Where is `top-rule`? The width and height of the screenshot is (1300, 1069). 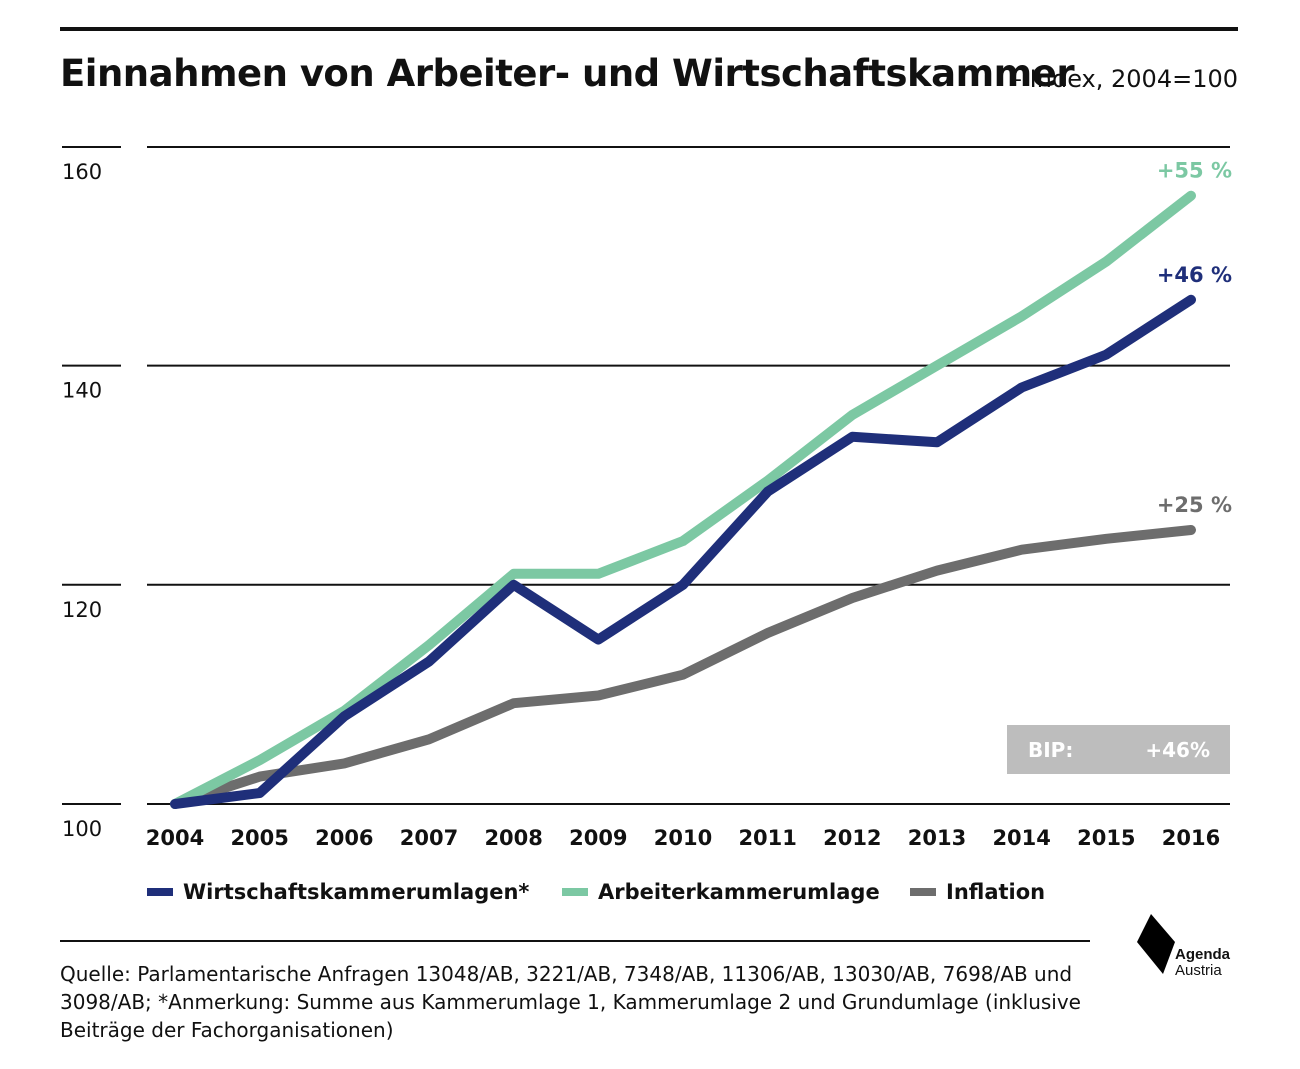 top-rule is located at coordinates (649, 29).